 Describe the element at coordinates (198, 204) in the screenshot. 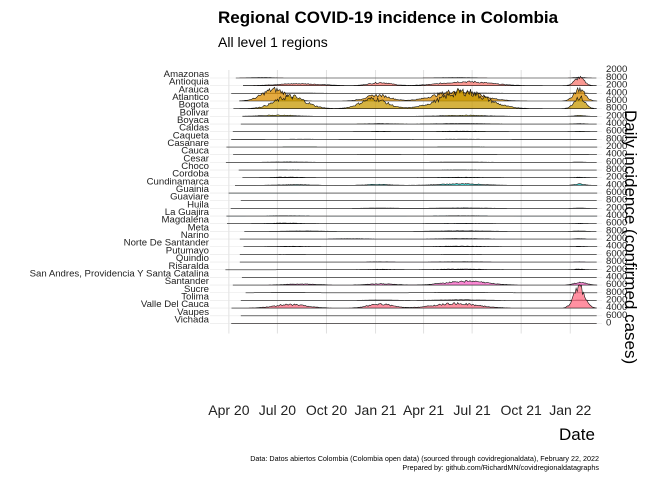

I see `region-label: Huila` at that location.